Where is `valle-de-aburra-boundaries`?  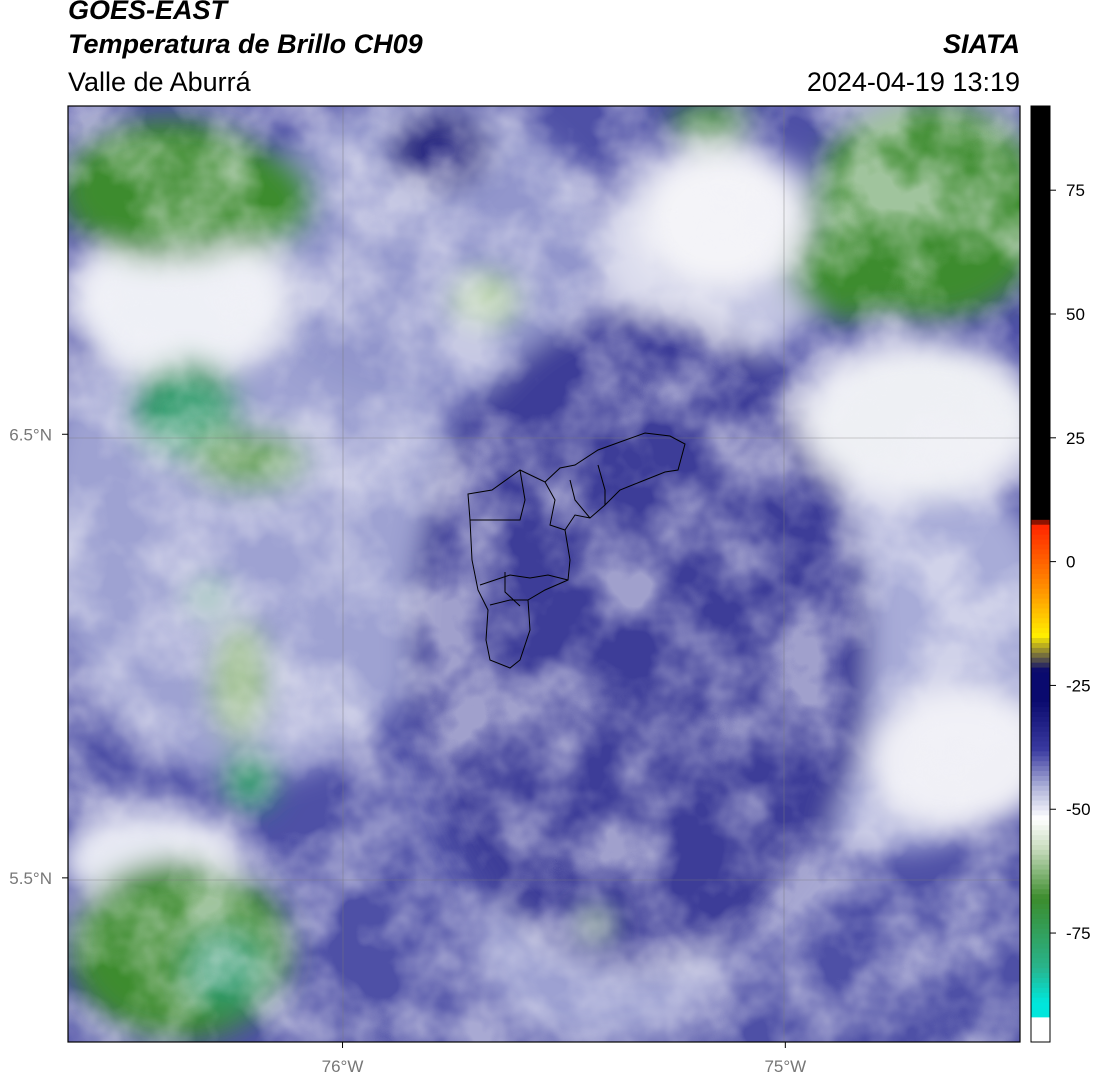
valle-de-aburra-boundaries is located at coordinates (576, 550).